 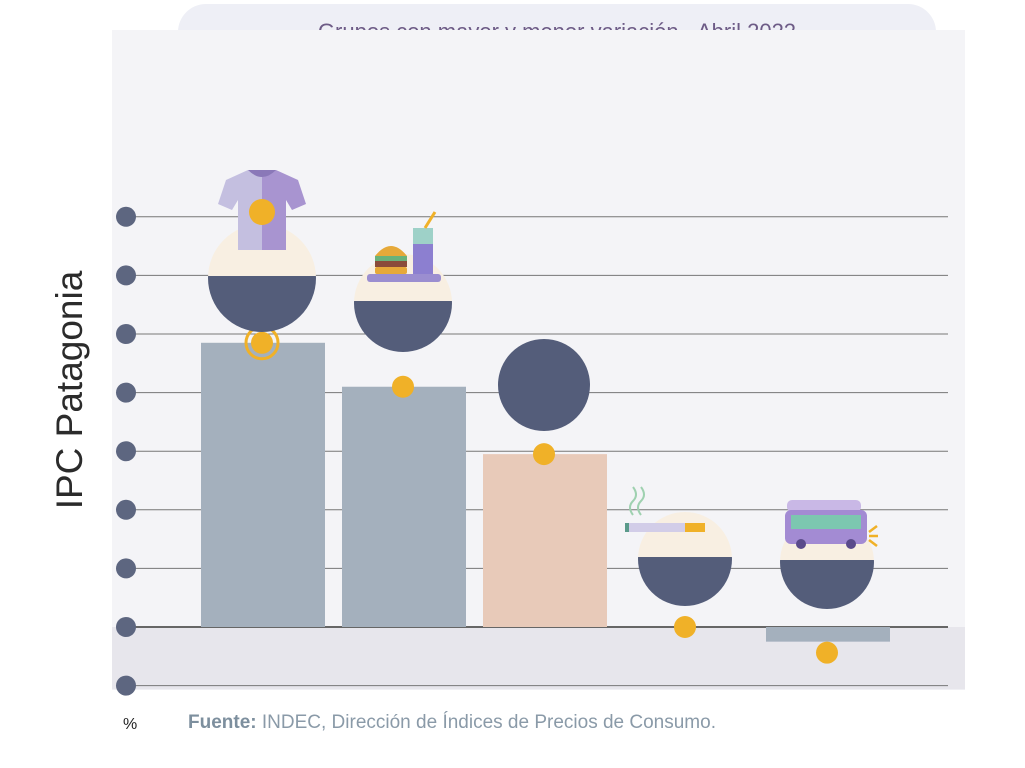 What do you see at coordinates (391, 251) in the screenshot?
I see `bun-top` at bounding box center [391, 251].